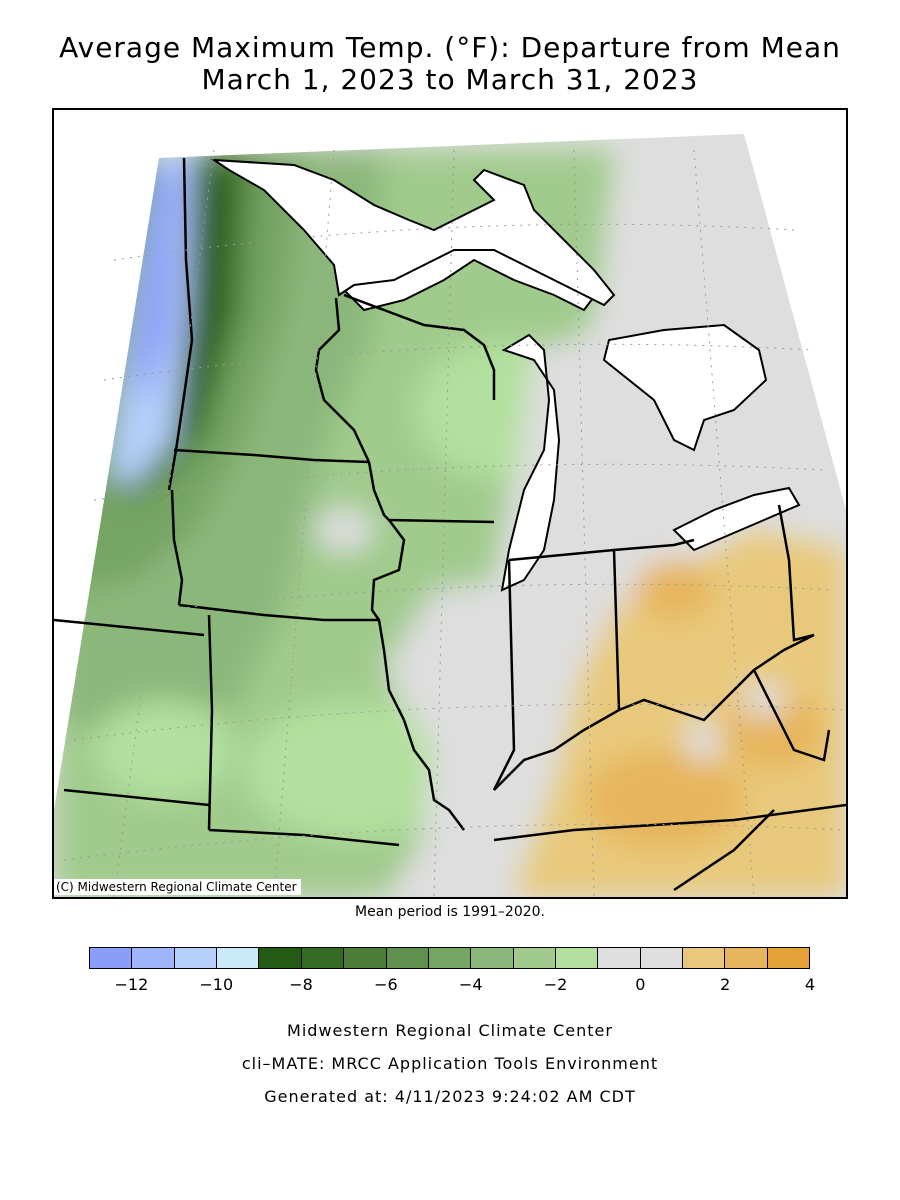 The width and height of the screenshot is (900, 1200). Describe the element at coordinates (450, 1030) in the screenshot. I see `footer-organization: Midwestern Regional Climate Center` at that location.